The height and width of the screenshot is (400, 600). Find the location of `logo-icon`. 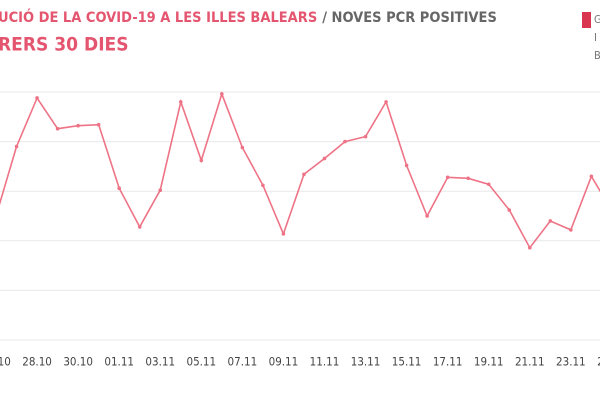

logo-icon is located at coordinates (586, 20).